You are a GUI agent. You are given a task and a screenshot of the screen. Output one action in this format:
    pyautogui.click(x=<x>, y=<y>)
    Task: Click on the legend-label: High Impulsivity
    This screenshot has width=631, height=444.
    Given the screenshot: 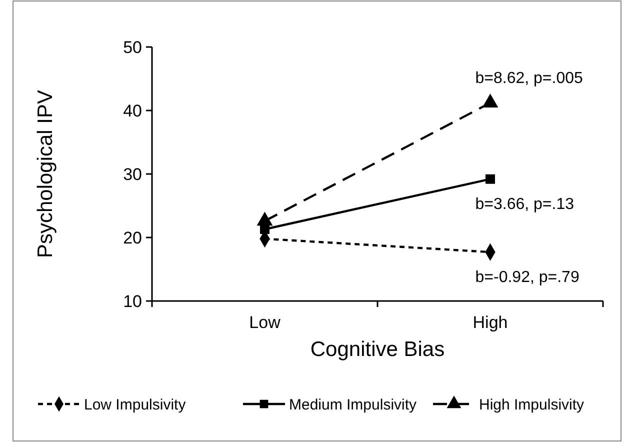 What is the action you would take?
    pyautogui.click(x=532, y=405)
    